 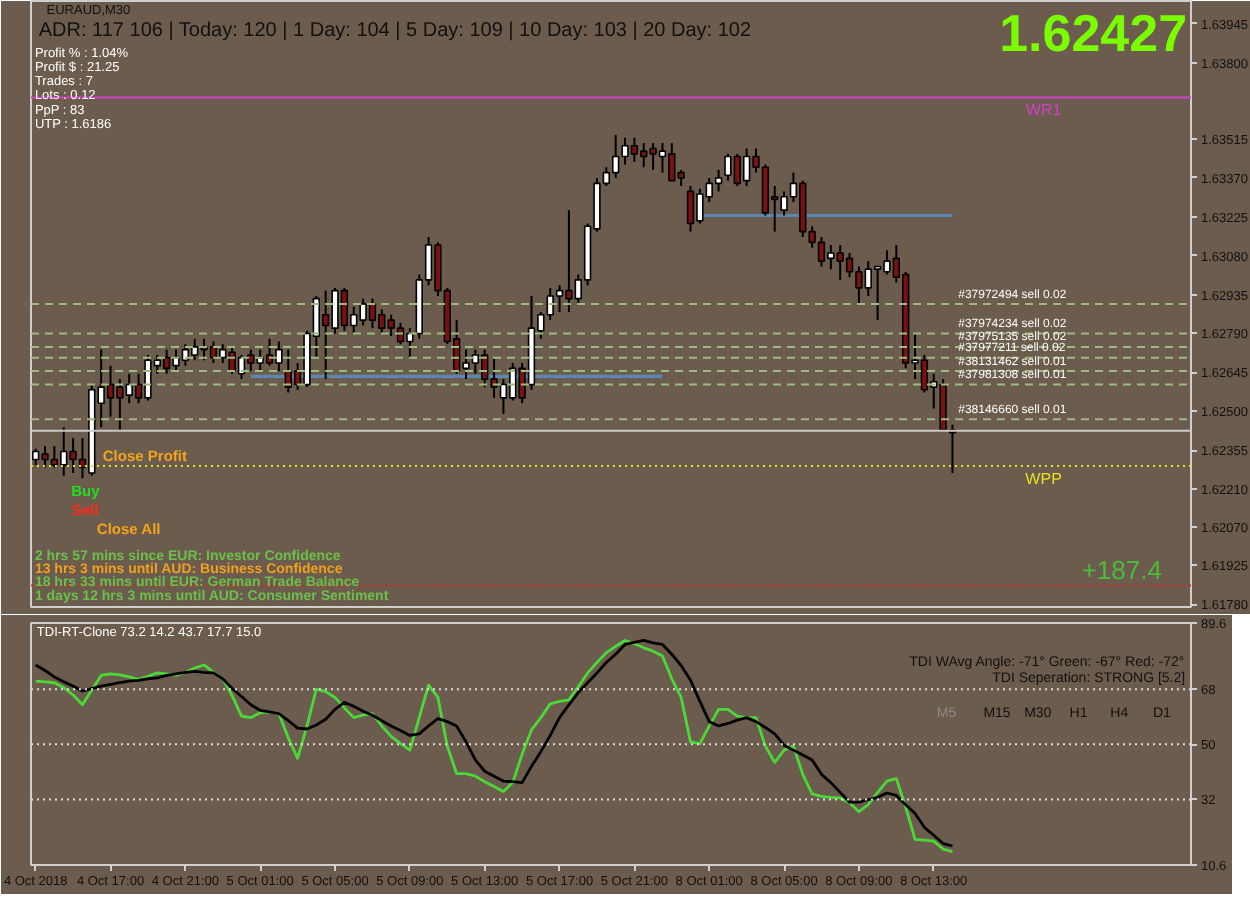 I want to click on ref-line-label: WR1, so click(x=1044, y=110).